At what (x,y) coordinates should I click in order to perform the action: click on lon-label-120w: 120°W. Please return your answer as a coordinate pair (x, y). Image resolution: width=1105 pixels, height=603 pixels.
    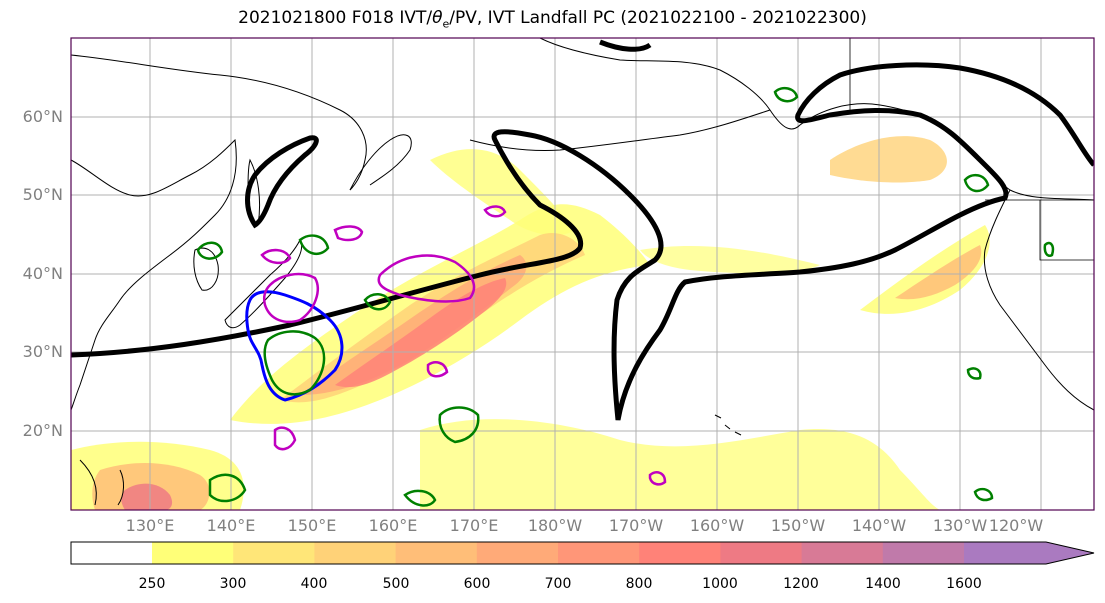
    Looking at the image, I should click on (1016, 525).